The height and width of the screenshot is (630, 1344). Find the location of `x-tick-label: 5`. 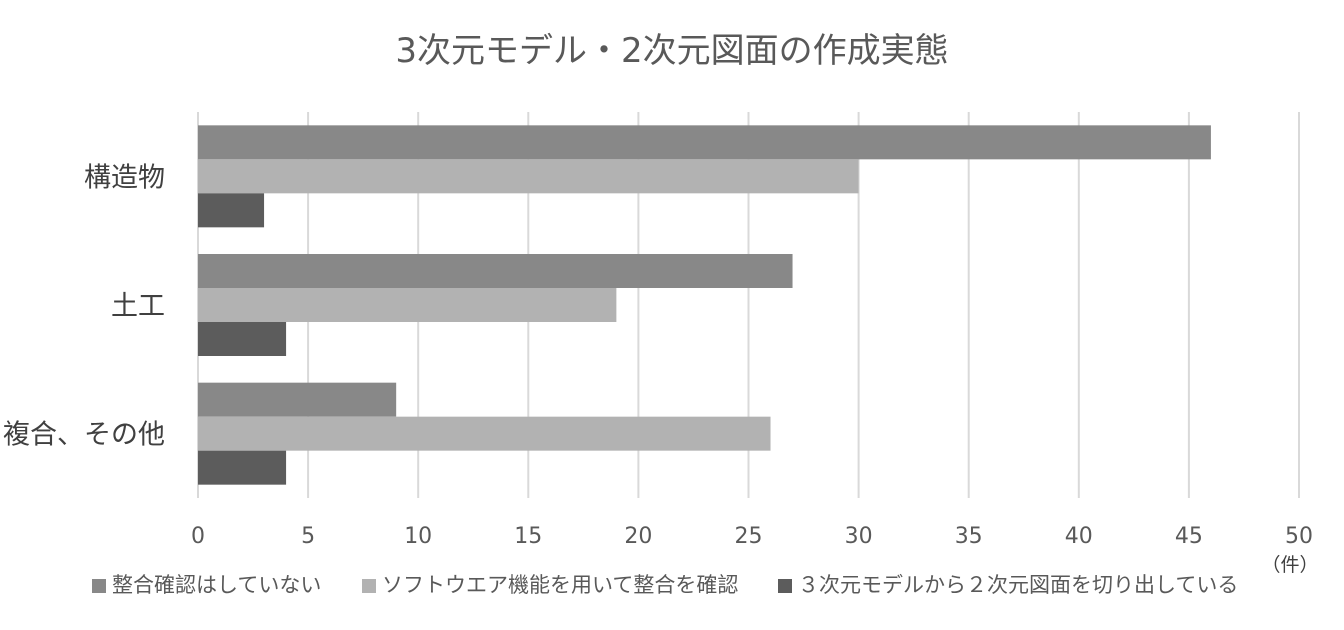

x-tick-label: 5 is located at coordinates (308, 536).